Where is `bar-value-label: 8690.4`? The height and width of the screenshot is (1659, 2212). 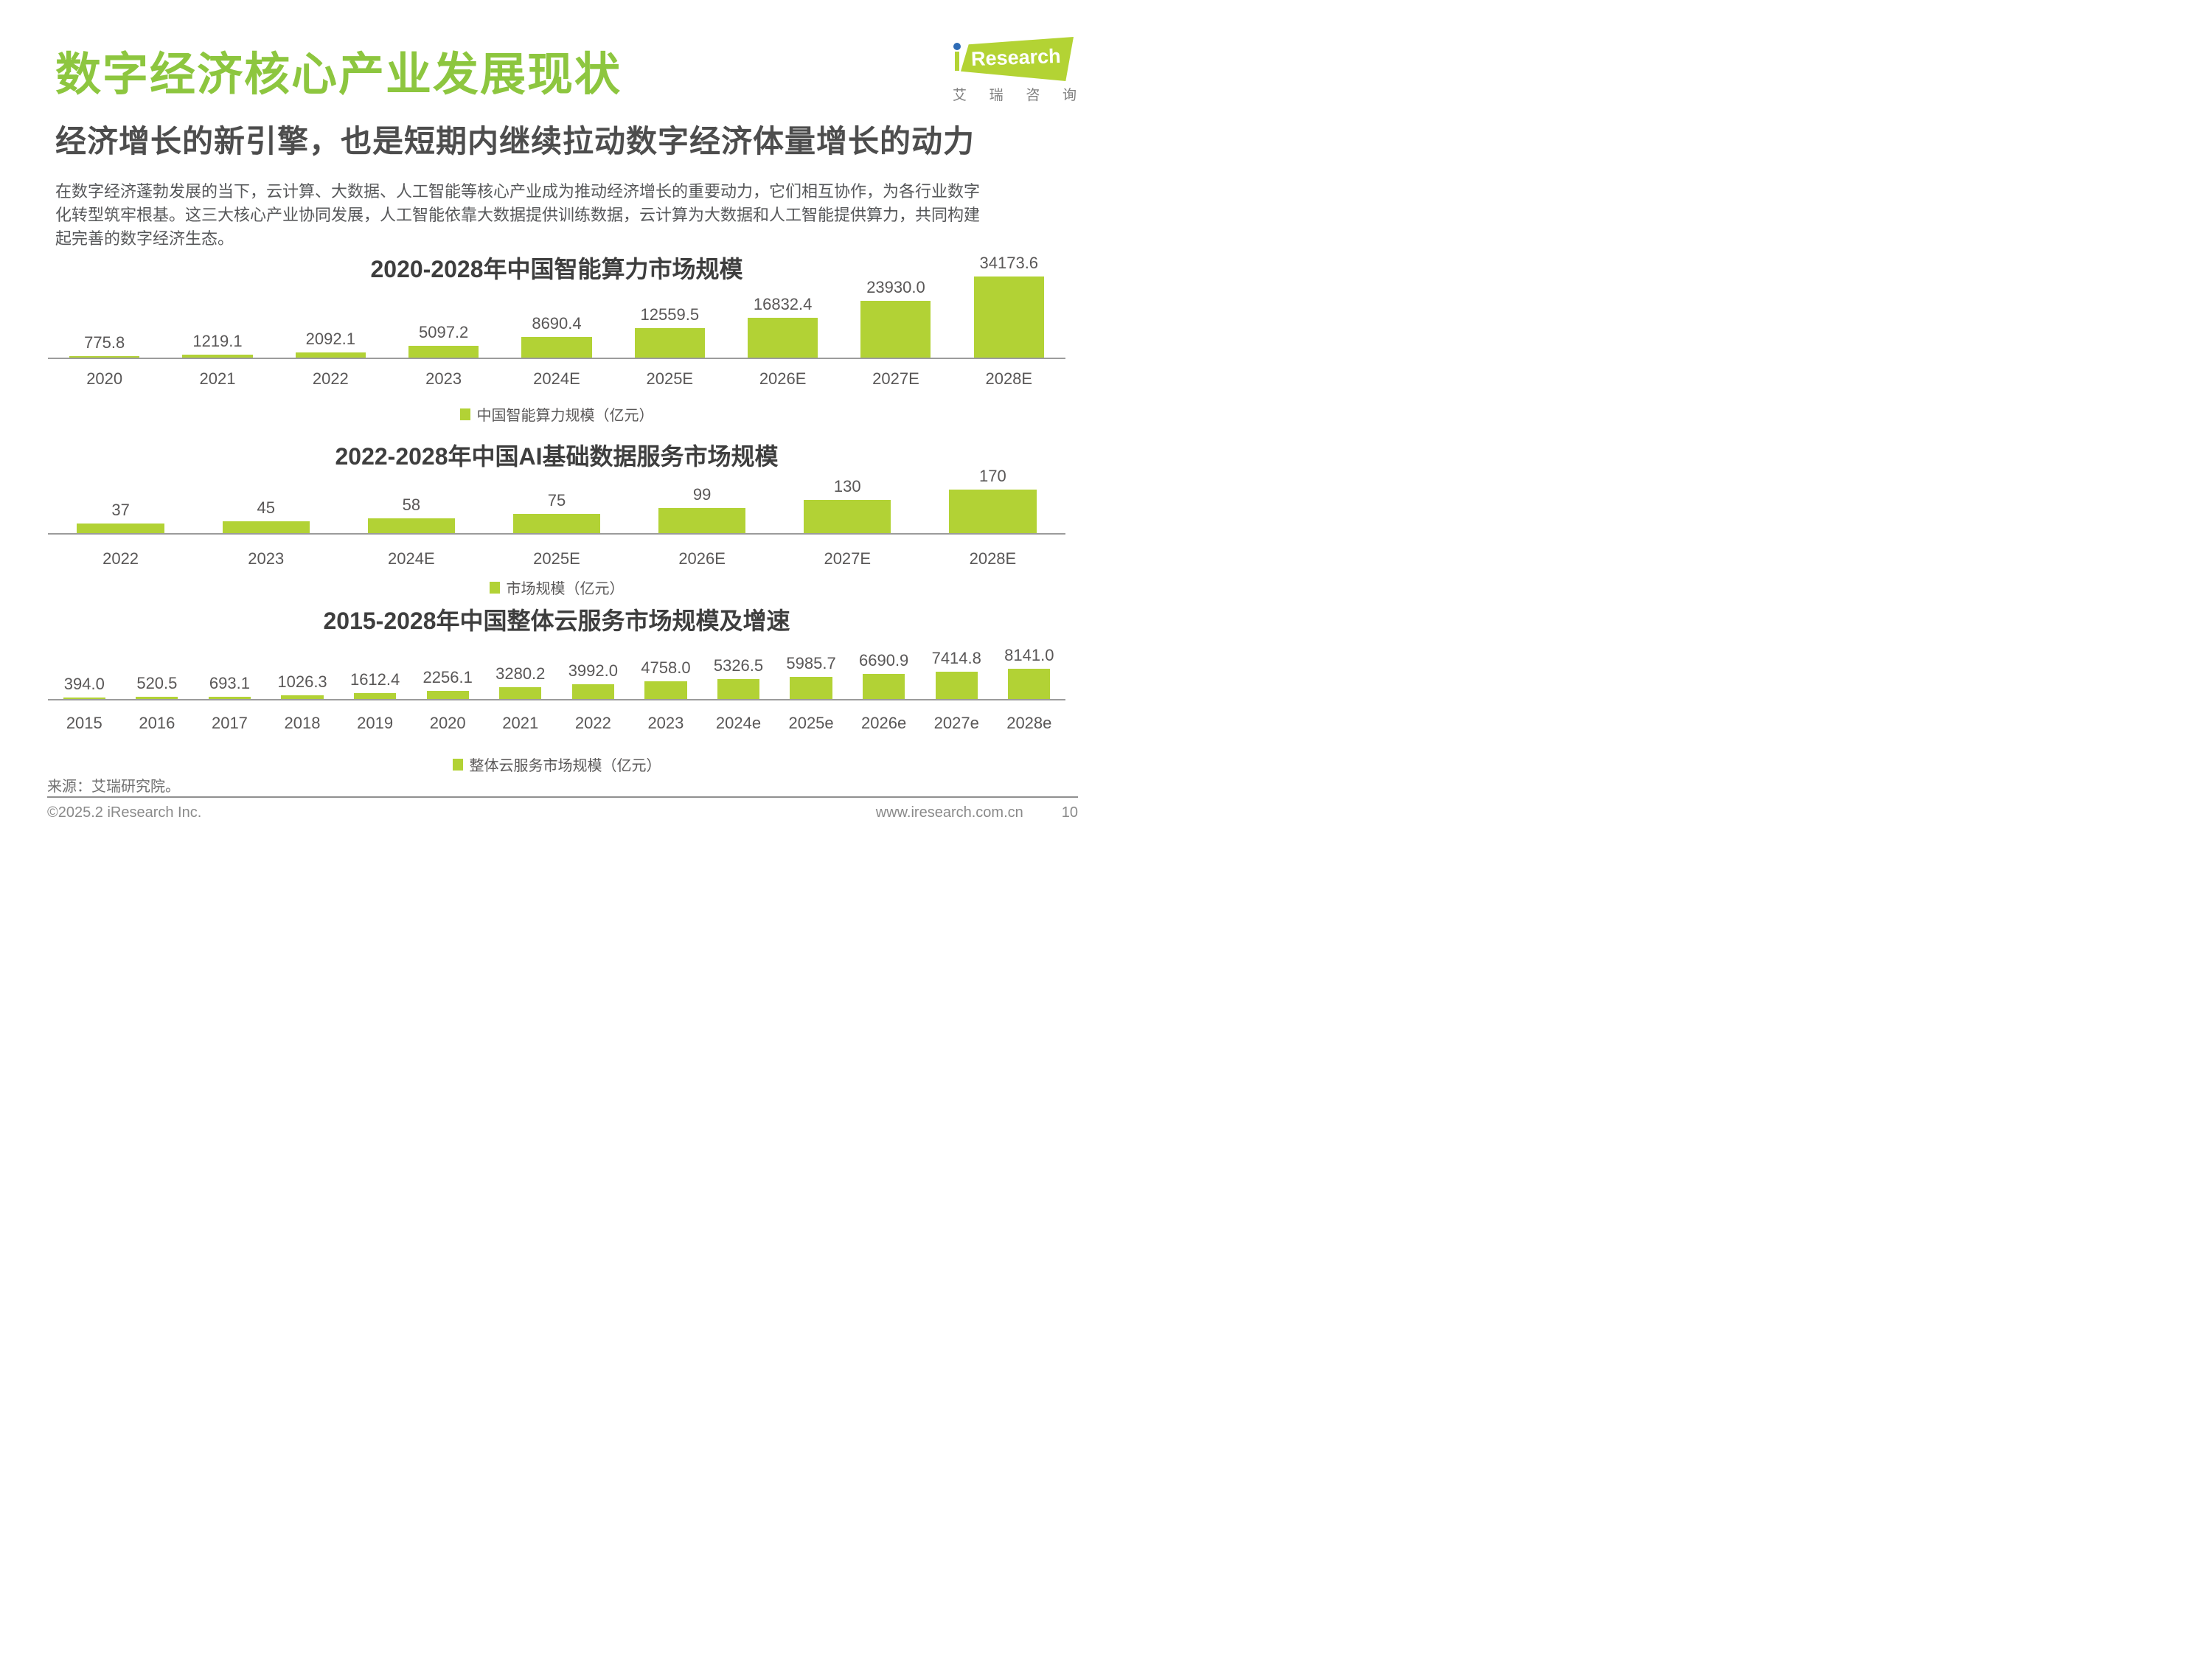
bar-value-label: 8690.4 is located at coordinates (557, 323).